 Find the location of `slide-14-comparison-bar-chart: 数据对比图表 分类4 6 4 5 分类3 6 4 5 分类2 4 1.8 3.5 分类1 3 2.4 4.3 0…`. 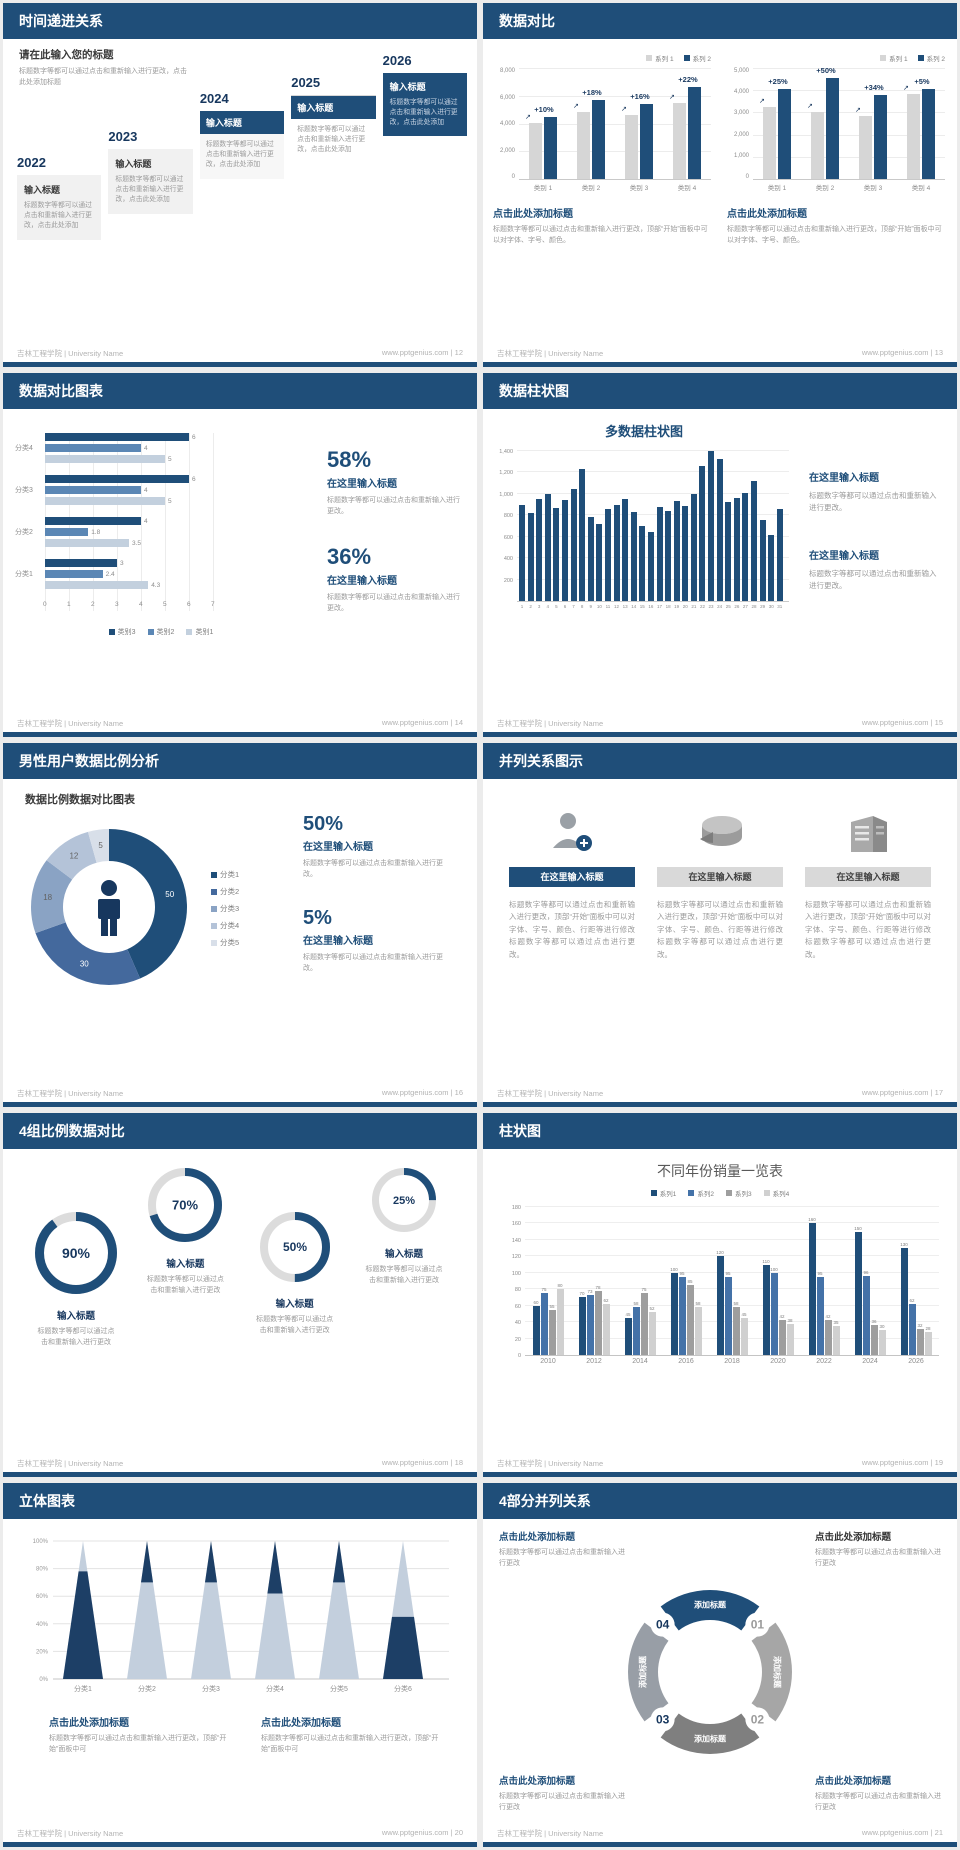

slide-14-comparison-bar-chart: 数据对比图表 分类4 6 4 5 分类3 6 4 5 分类2 4 1.8 3.5 分类1 3 2.4 4.3 0… is located at coordinates (240, 555).